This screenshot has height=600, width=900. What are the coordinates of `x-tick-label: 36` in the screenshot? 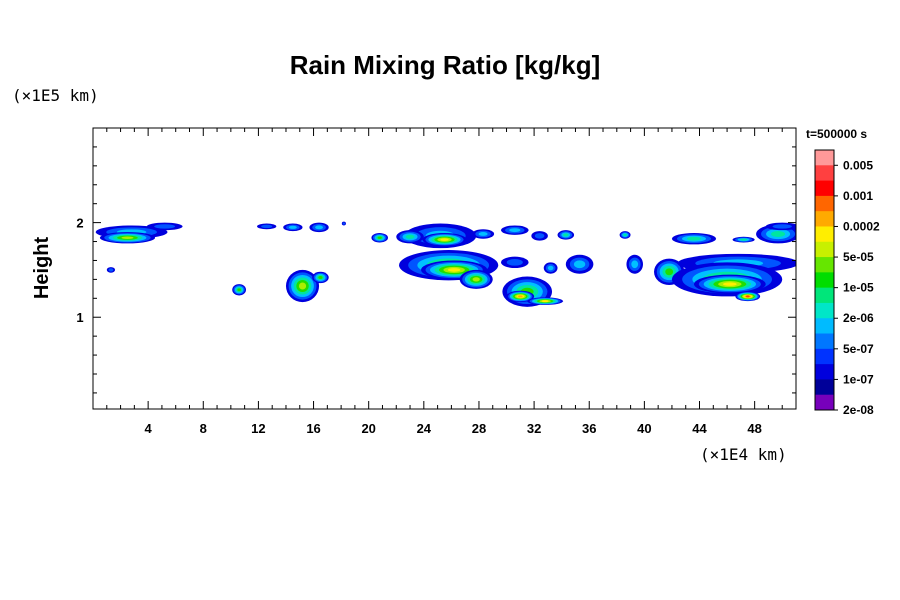 It's located at (589, 428).